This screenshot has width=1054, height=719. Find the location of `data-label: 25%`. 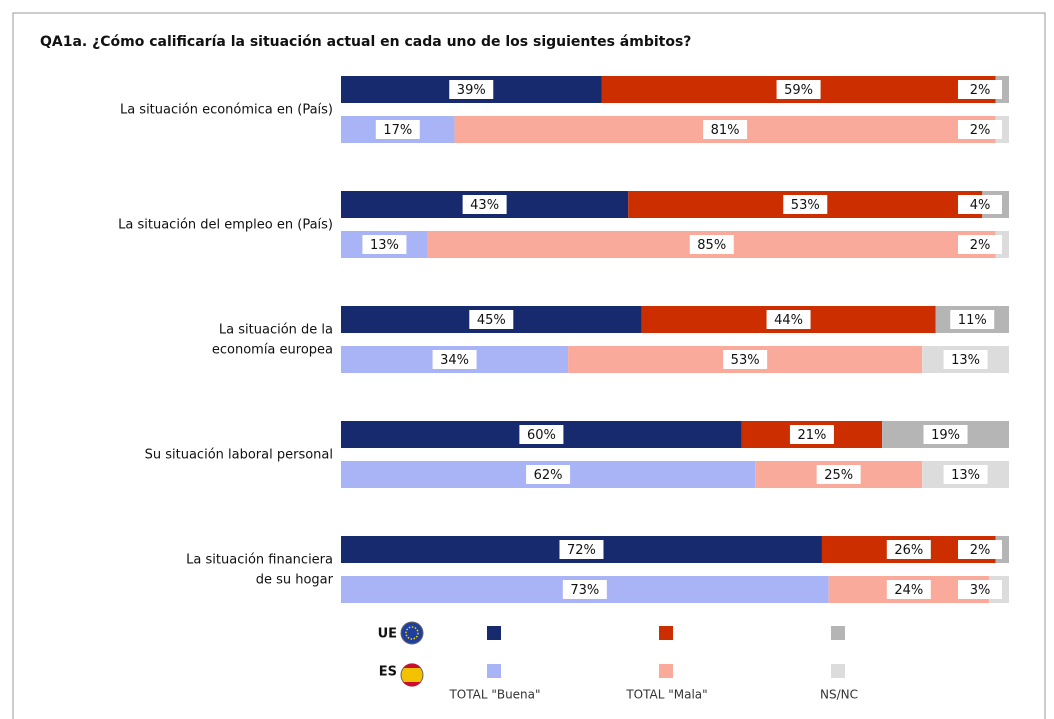

data-label: 25% is located at coordinates (838, 475).